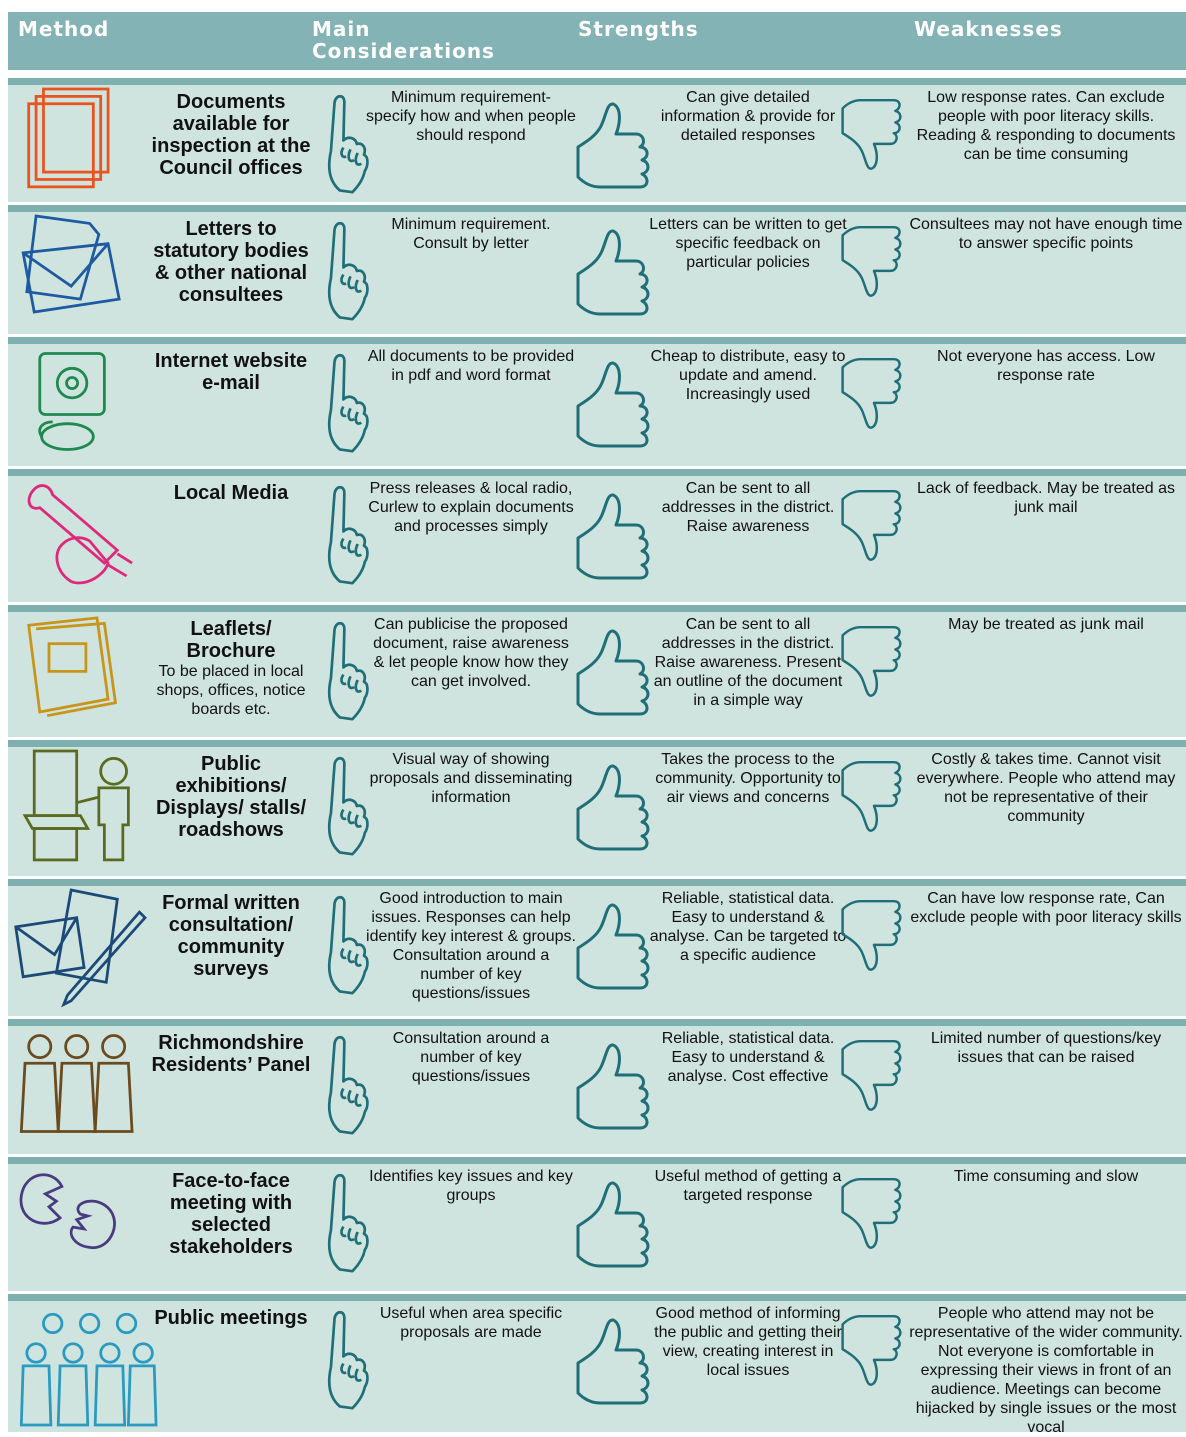 The width and height of the screenshot is (1186, 1437). Describe the element at coordinates (988, 29) in the screenshot. I see `header-cell: Weaknesses` at that location.